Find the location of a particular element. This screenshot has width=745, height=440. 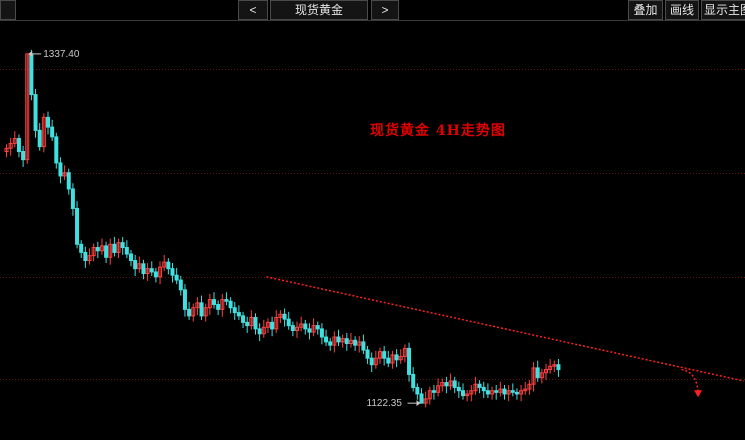

overlay-button: 叠加 is located at coordinates (645, 10).